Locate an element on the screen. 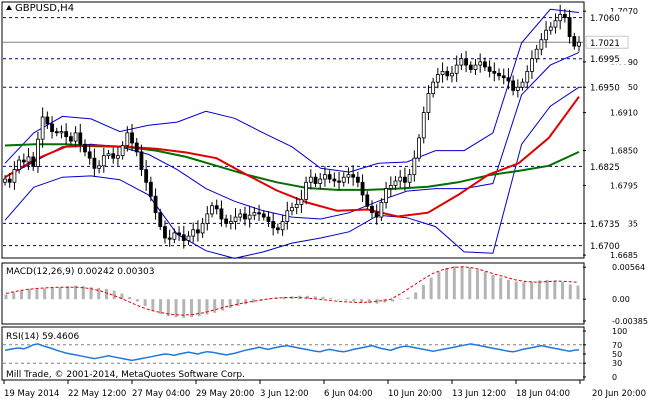 This screenshot has width=650, height=404. rsi-label: RSI(14) 59.4606 is located at coordinates (42, 337).